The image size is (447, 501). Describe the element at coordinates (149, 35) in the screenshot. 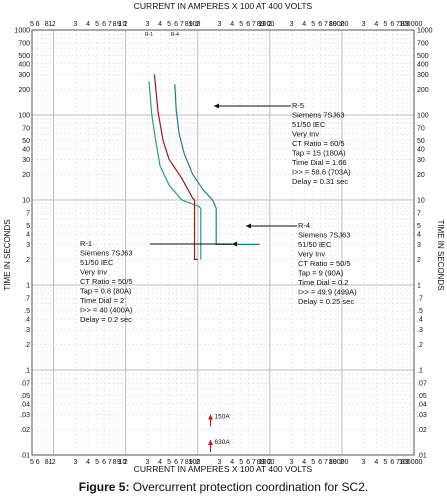

I see `top-marker: R-1` at that location.